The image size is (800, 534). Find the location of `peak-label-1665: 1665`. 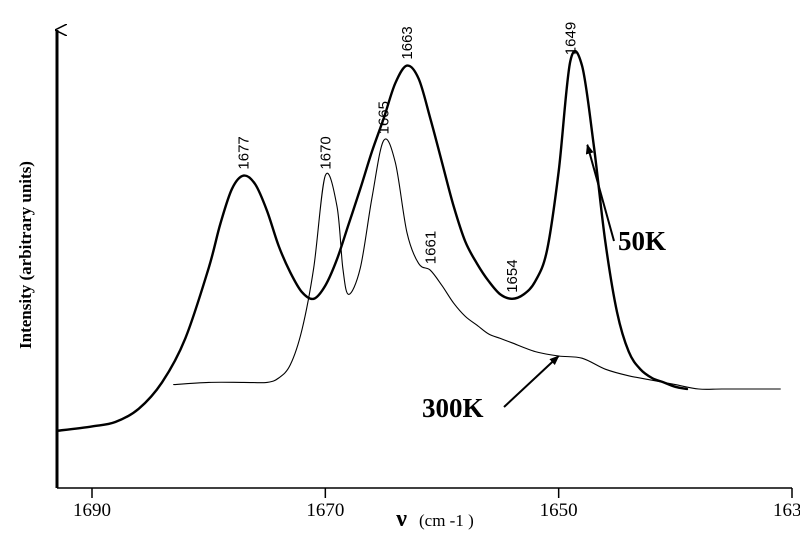

peak-label-1665: 1665 is located at coordinates (384, 117).